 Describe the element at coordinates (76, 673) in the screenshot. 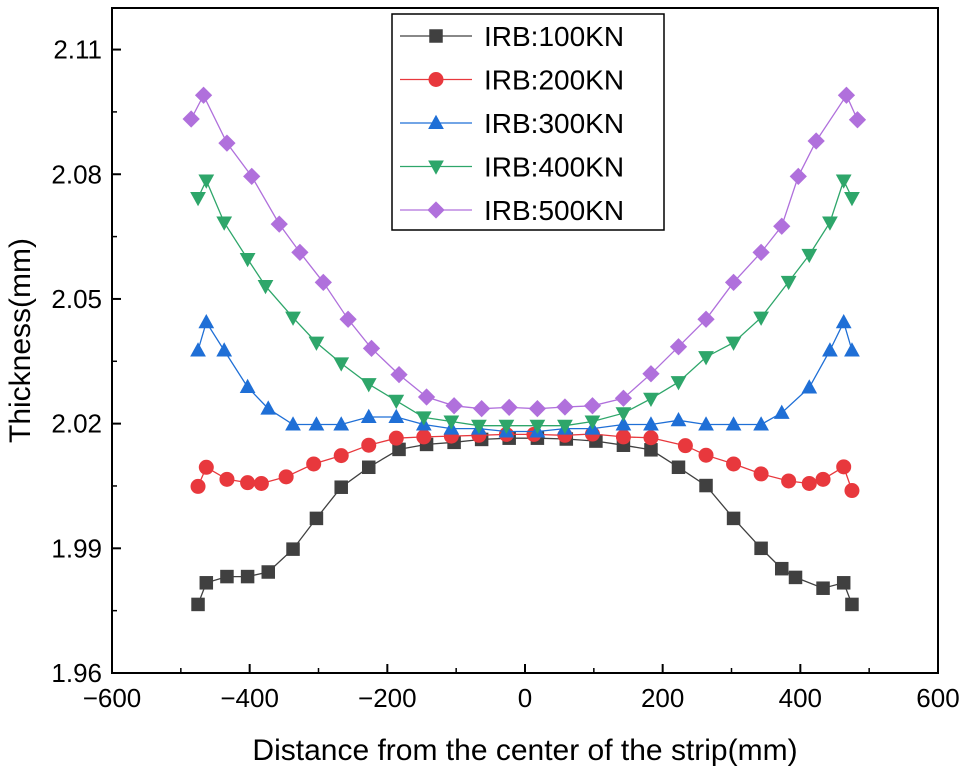

I see `y-tick-label: 1.96` at that location.